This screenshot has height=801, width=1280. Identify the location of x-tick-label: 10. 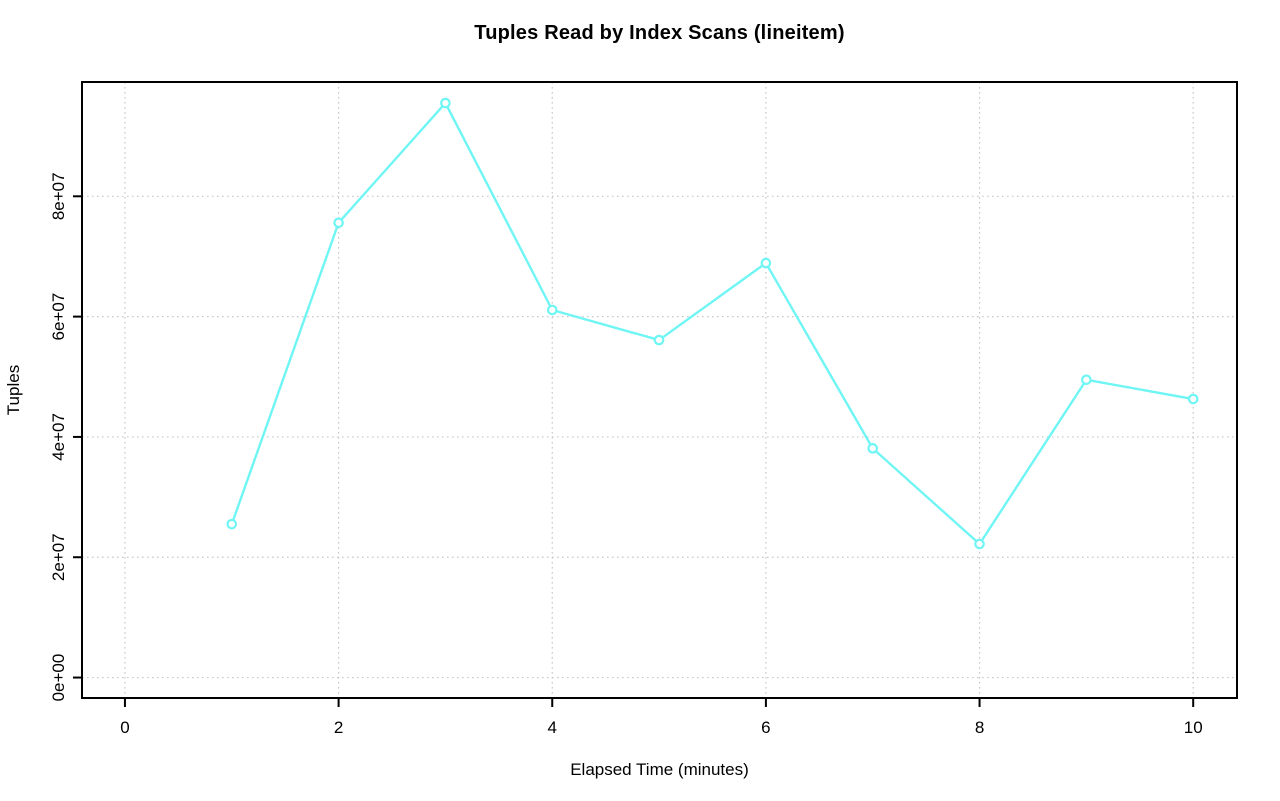
(1193, 727).